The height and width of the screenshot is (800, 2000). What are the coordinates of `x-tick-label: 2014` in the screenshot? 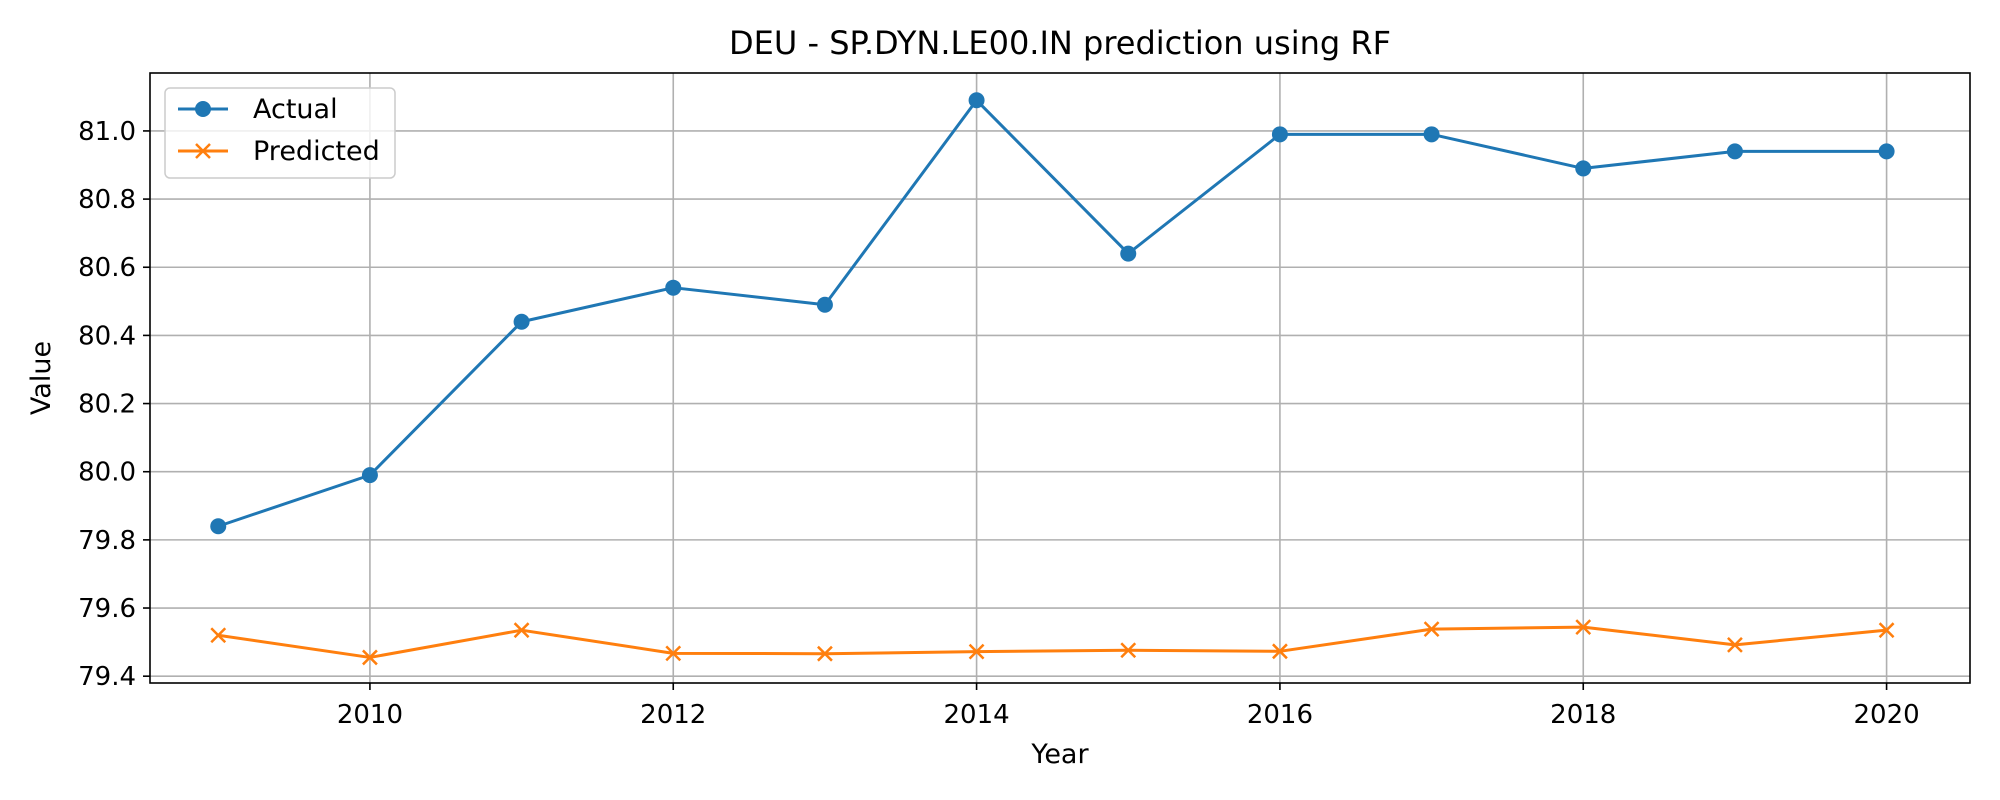 It's located at (976, 715).